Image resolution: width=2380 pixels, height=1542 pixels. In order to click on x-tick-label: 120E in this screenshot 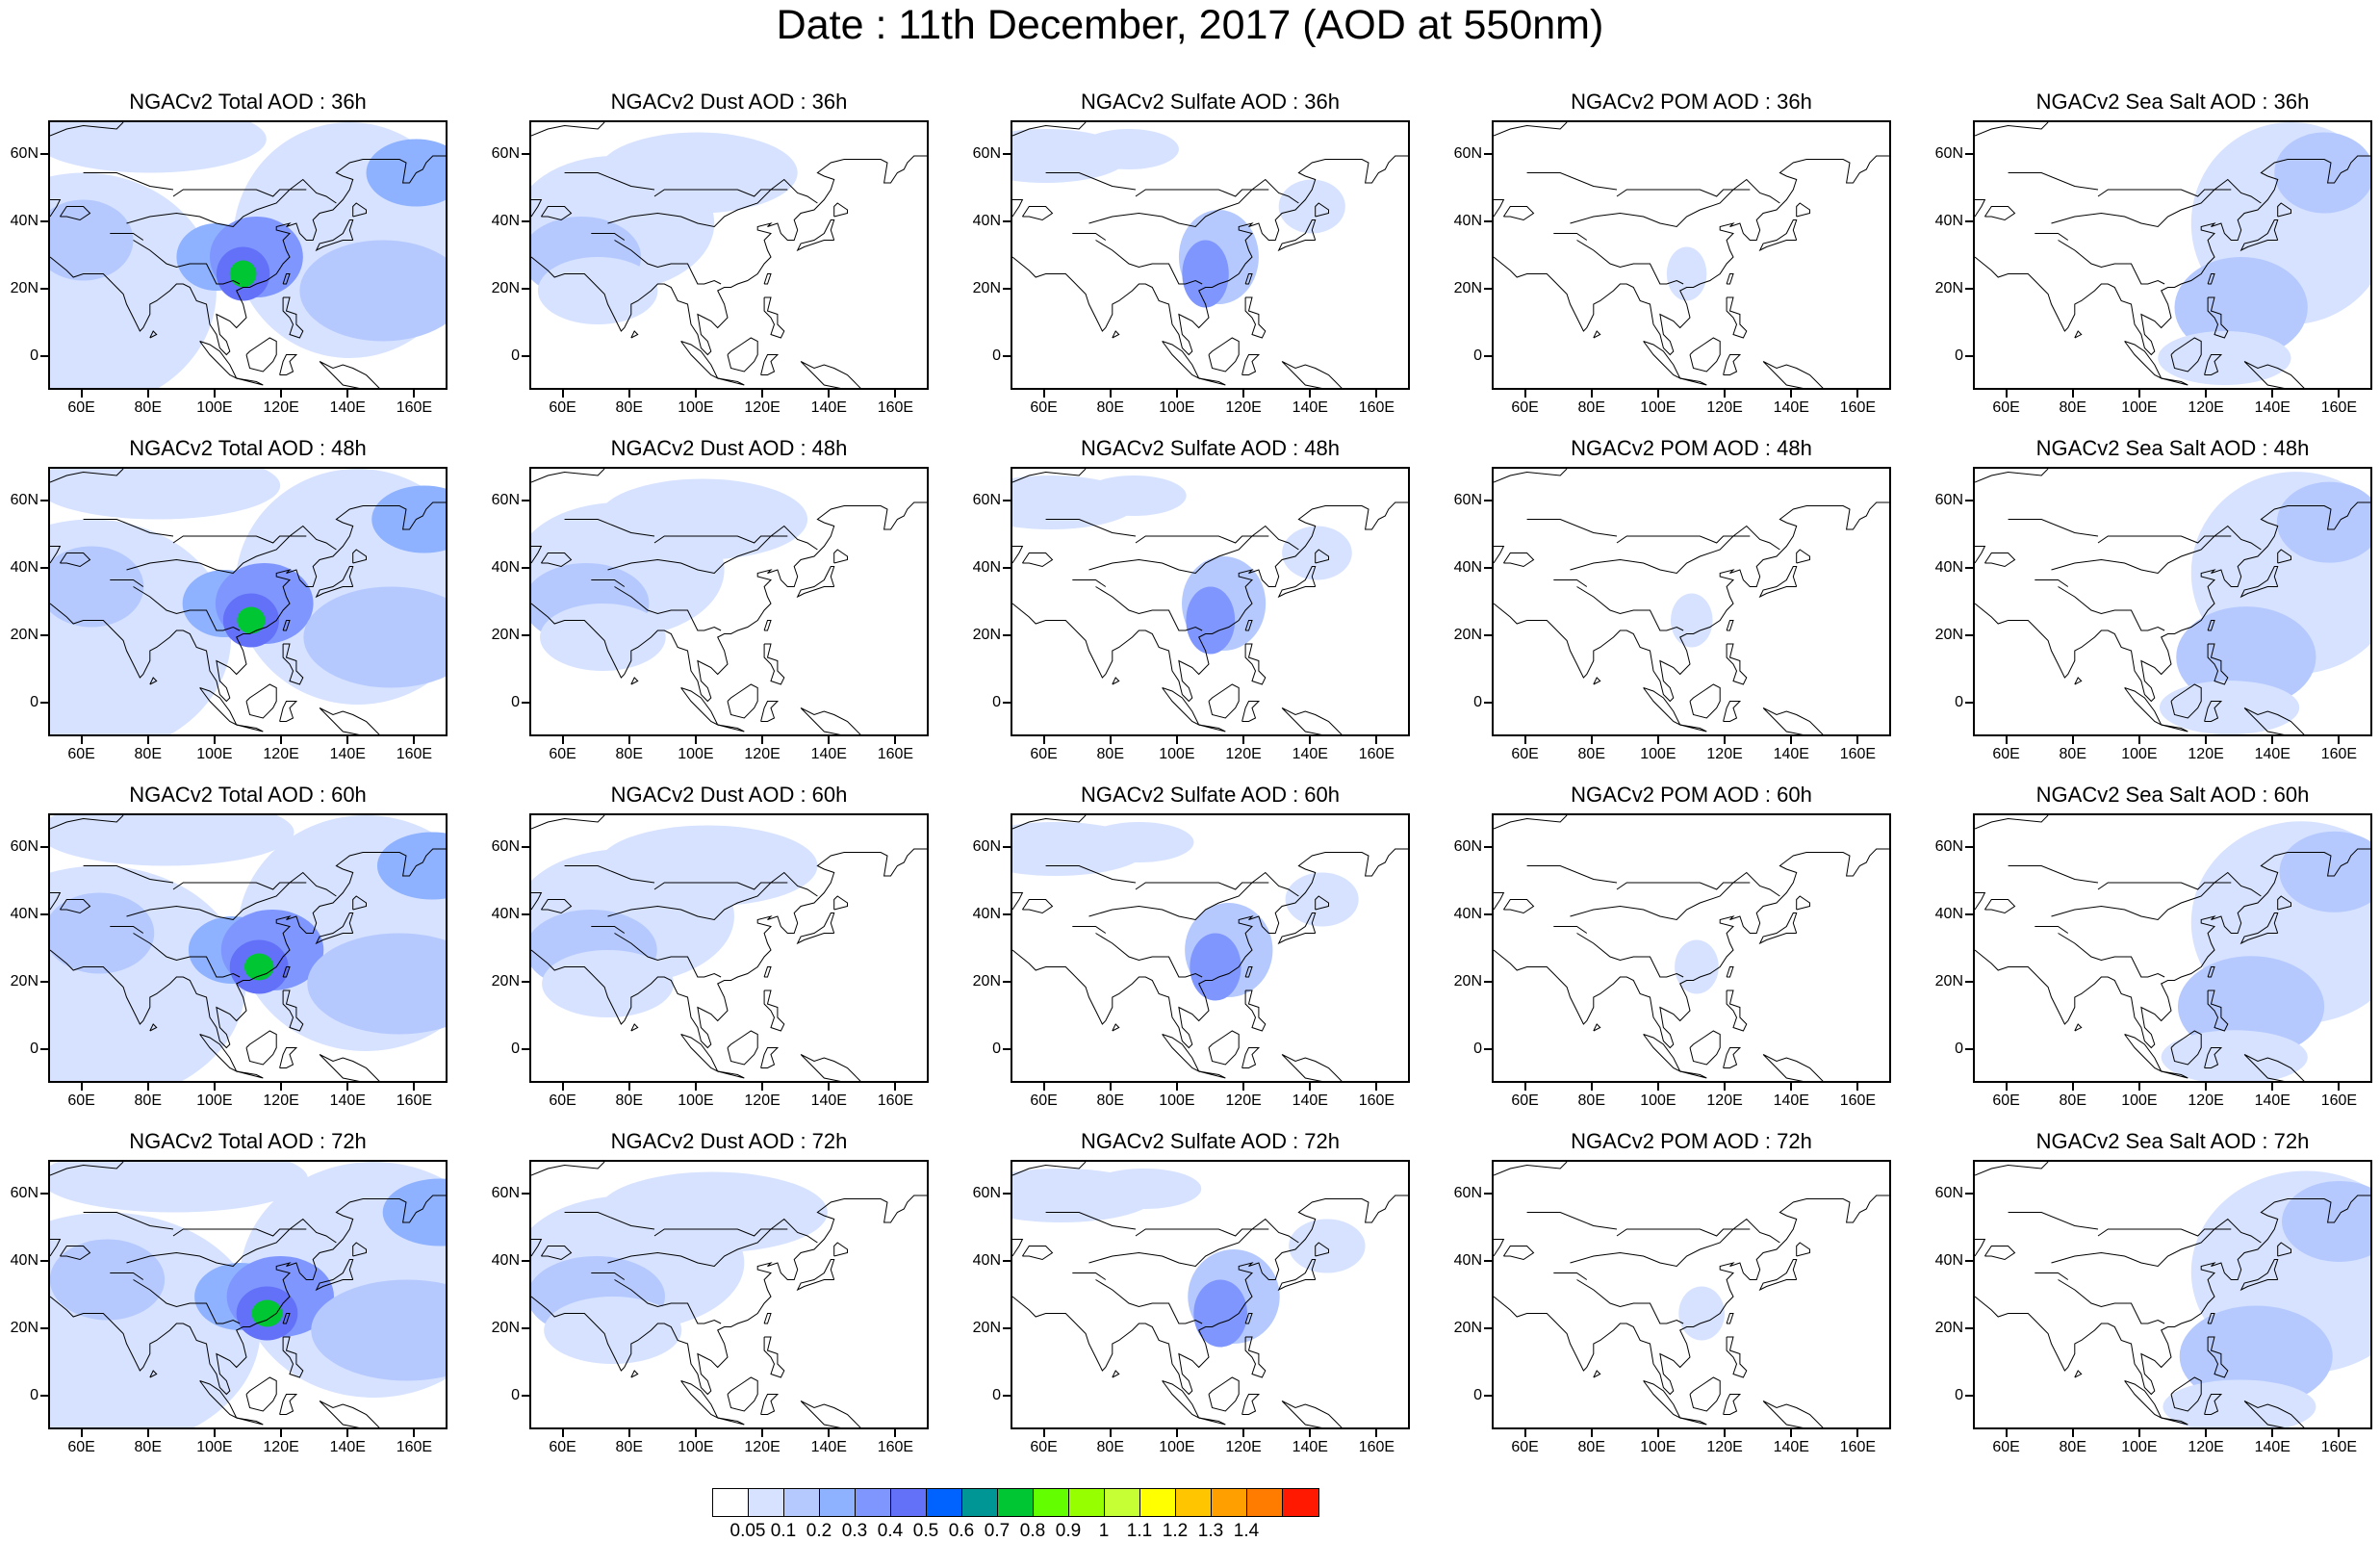, I will do `click(281, 754)`.